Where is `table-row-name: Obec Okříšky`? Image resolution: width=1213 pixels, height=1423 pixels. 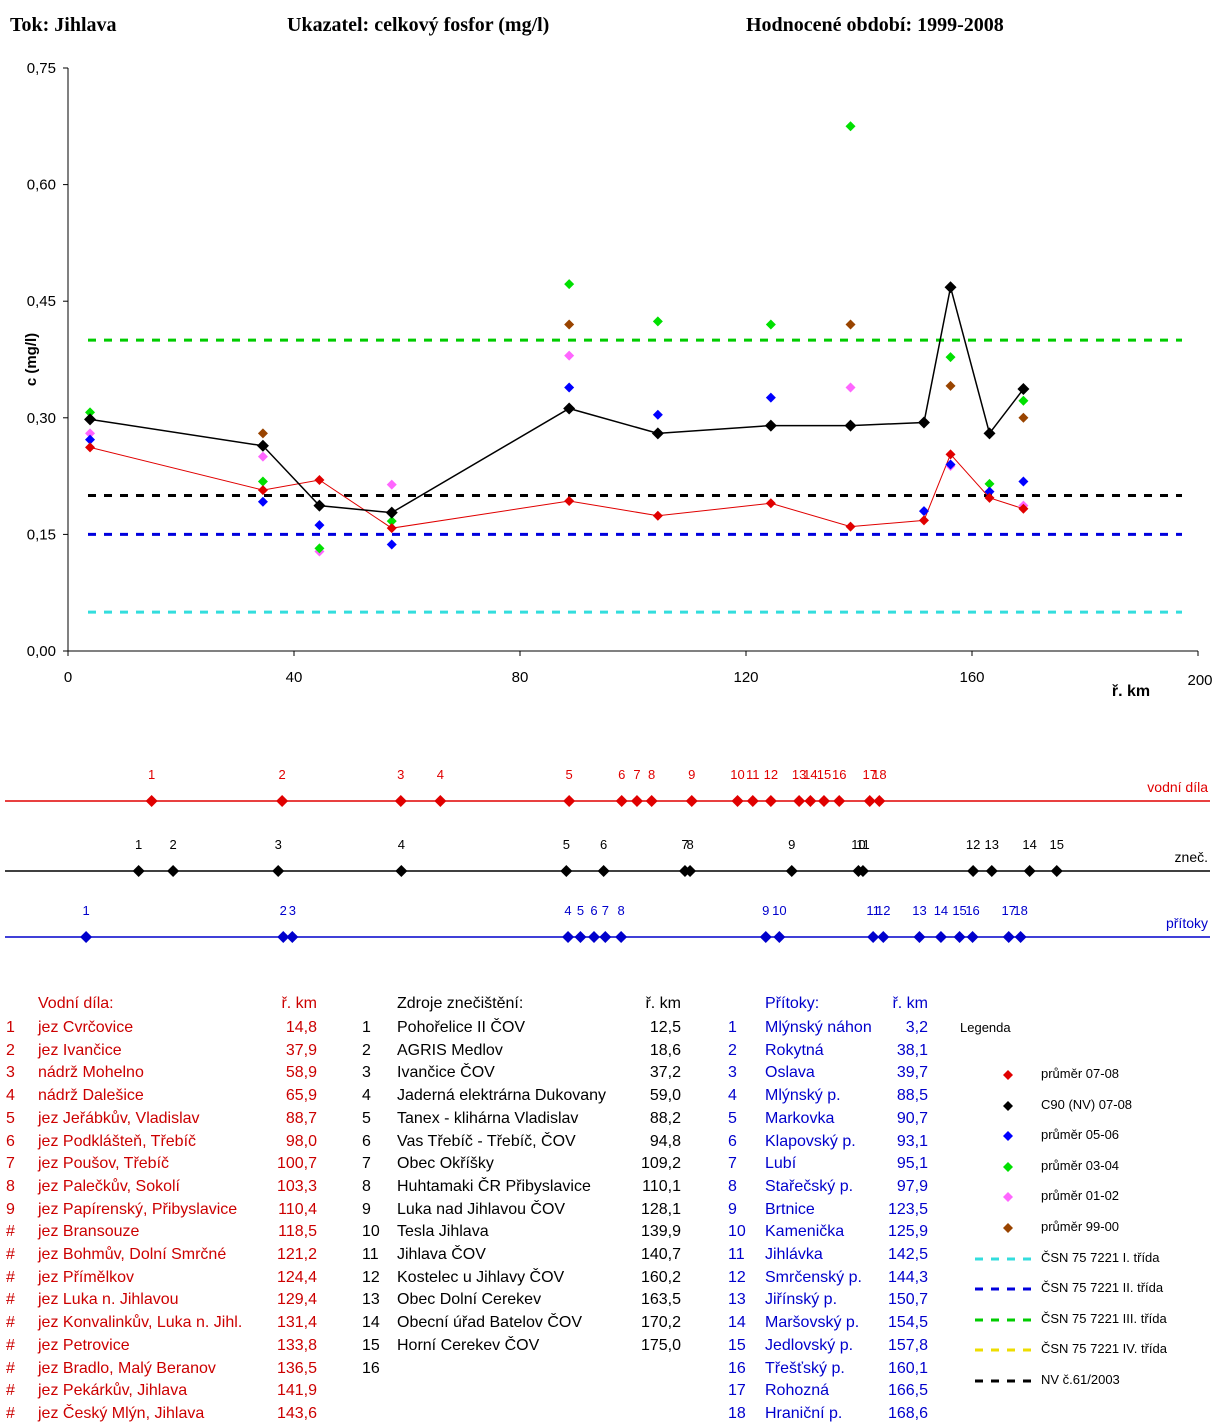
table-row-name: Obec Okříšky is located at coordinates (445, 1164).